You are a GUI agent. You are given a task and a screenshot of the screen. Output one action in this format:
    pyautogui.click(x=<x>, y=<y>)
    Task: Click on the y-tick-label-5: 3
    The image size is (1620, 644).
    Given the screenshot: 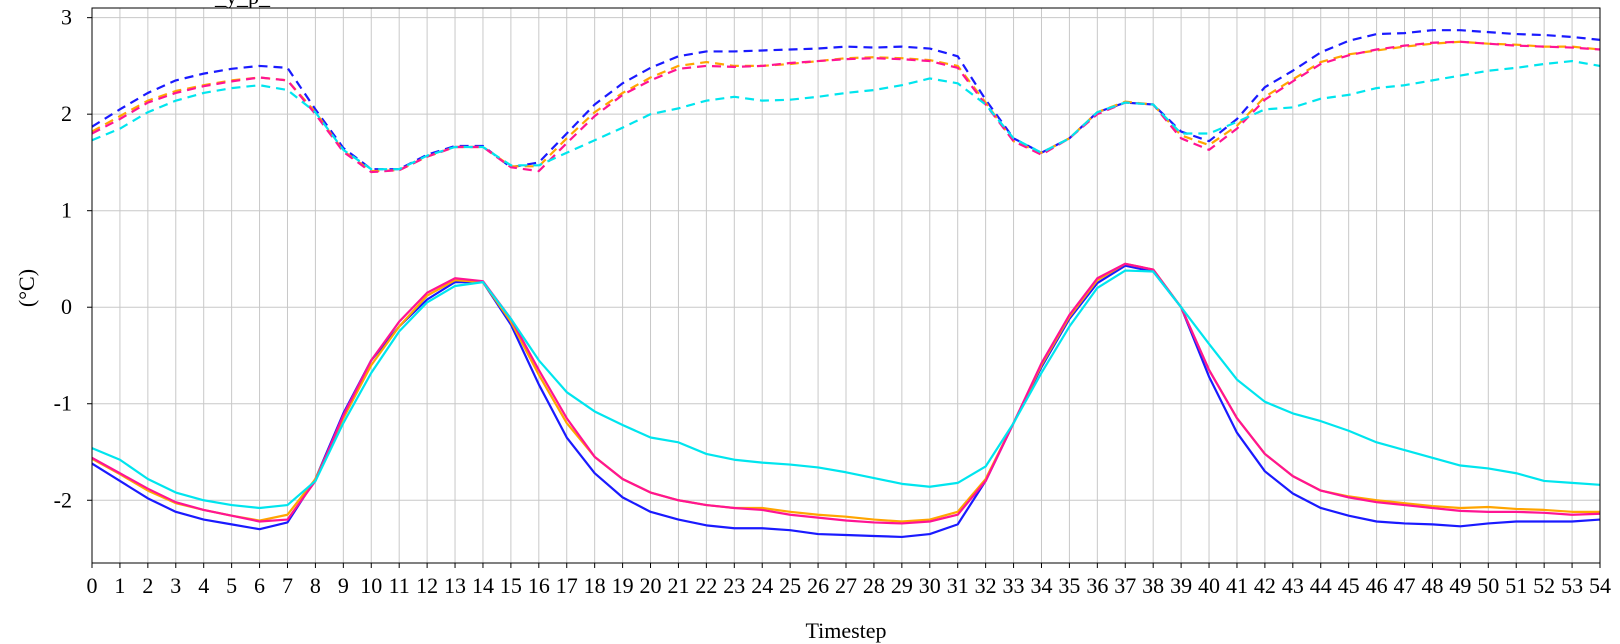 What is the action you would take?
    pyautogui.click(x=66, y=17)
    